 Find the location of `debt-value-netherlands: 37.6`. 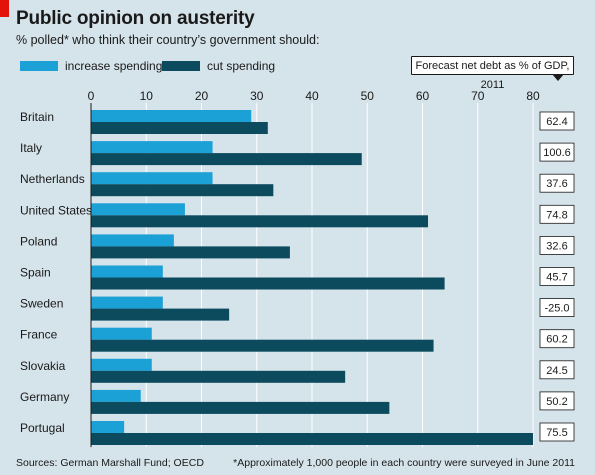

debt-value-netherlands: 37.6 is located at coordinates (556, 184).